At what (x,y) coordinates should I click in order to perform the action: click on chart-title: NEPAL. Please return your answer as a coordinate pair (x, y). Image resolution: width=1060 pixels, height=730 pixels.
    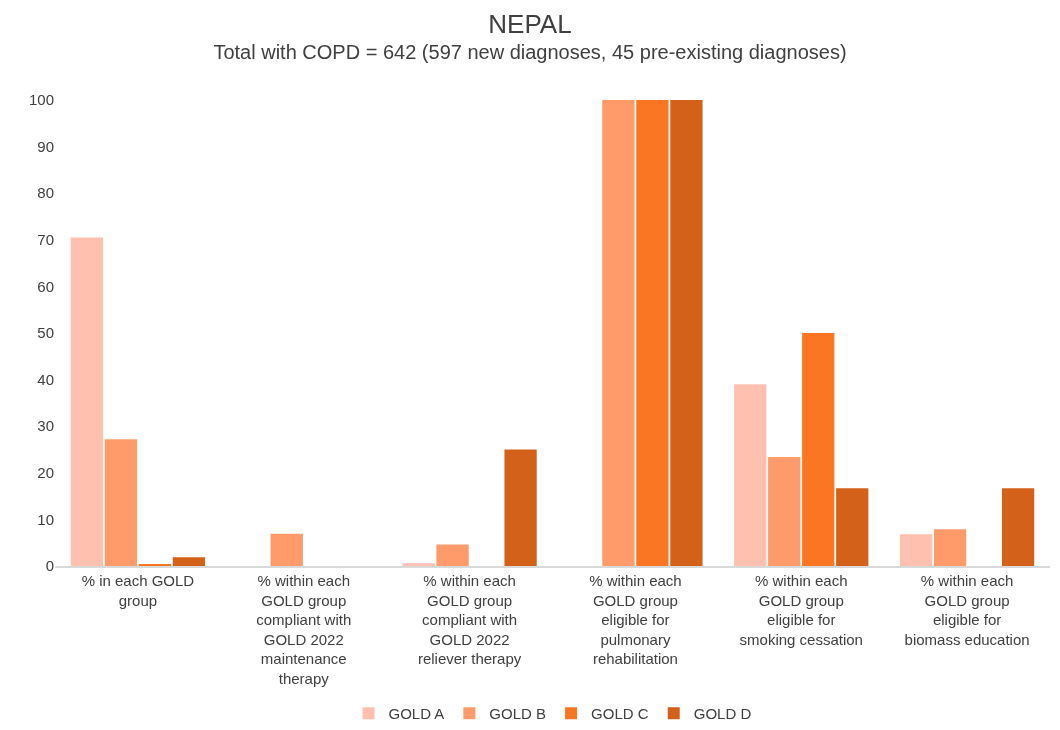
    Looking at the image, I should click on (530, 23).